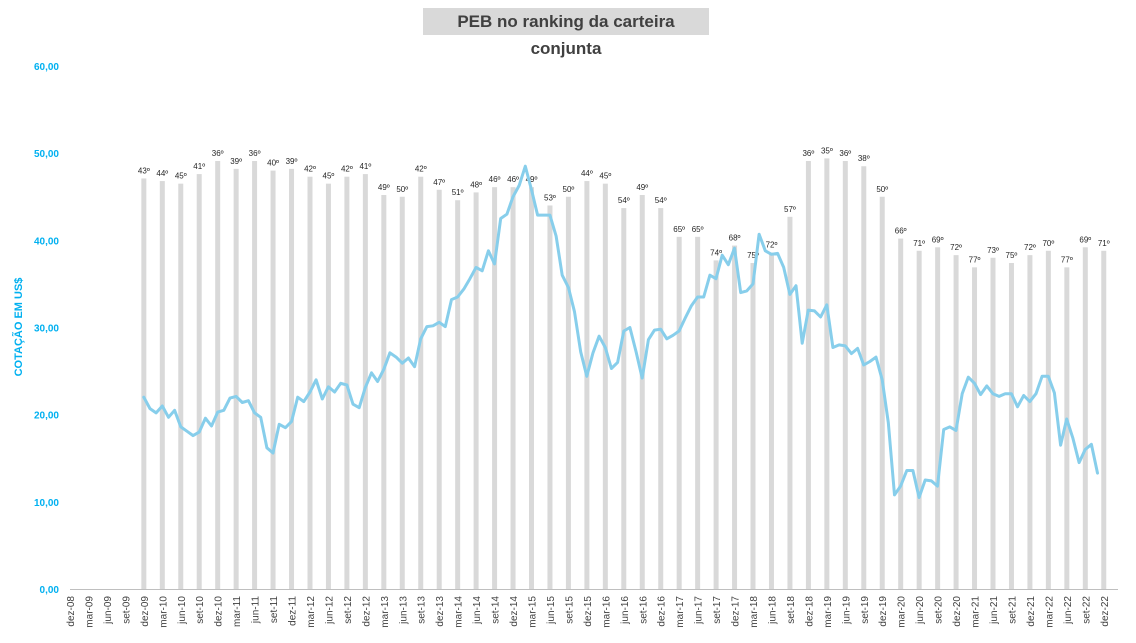 Image resolution: width=1136 pixels, height=643 pixels. Describe the element at coordinates (440, 611) in the screenshot. I see `x-tick-label: dez-13` at that location.